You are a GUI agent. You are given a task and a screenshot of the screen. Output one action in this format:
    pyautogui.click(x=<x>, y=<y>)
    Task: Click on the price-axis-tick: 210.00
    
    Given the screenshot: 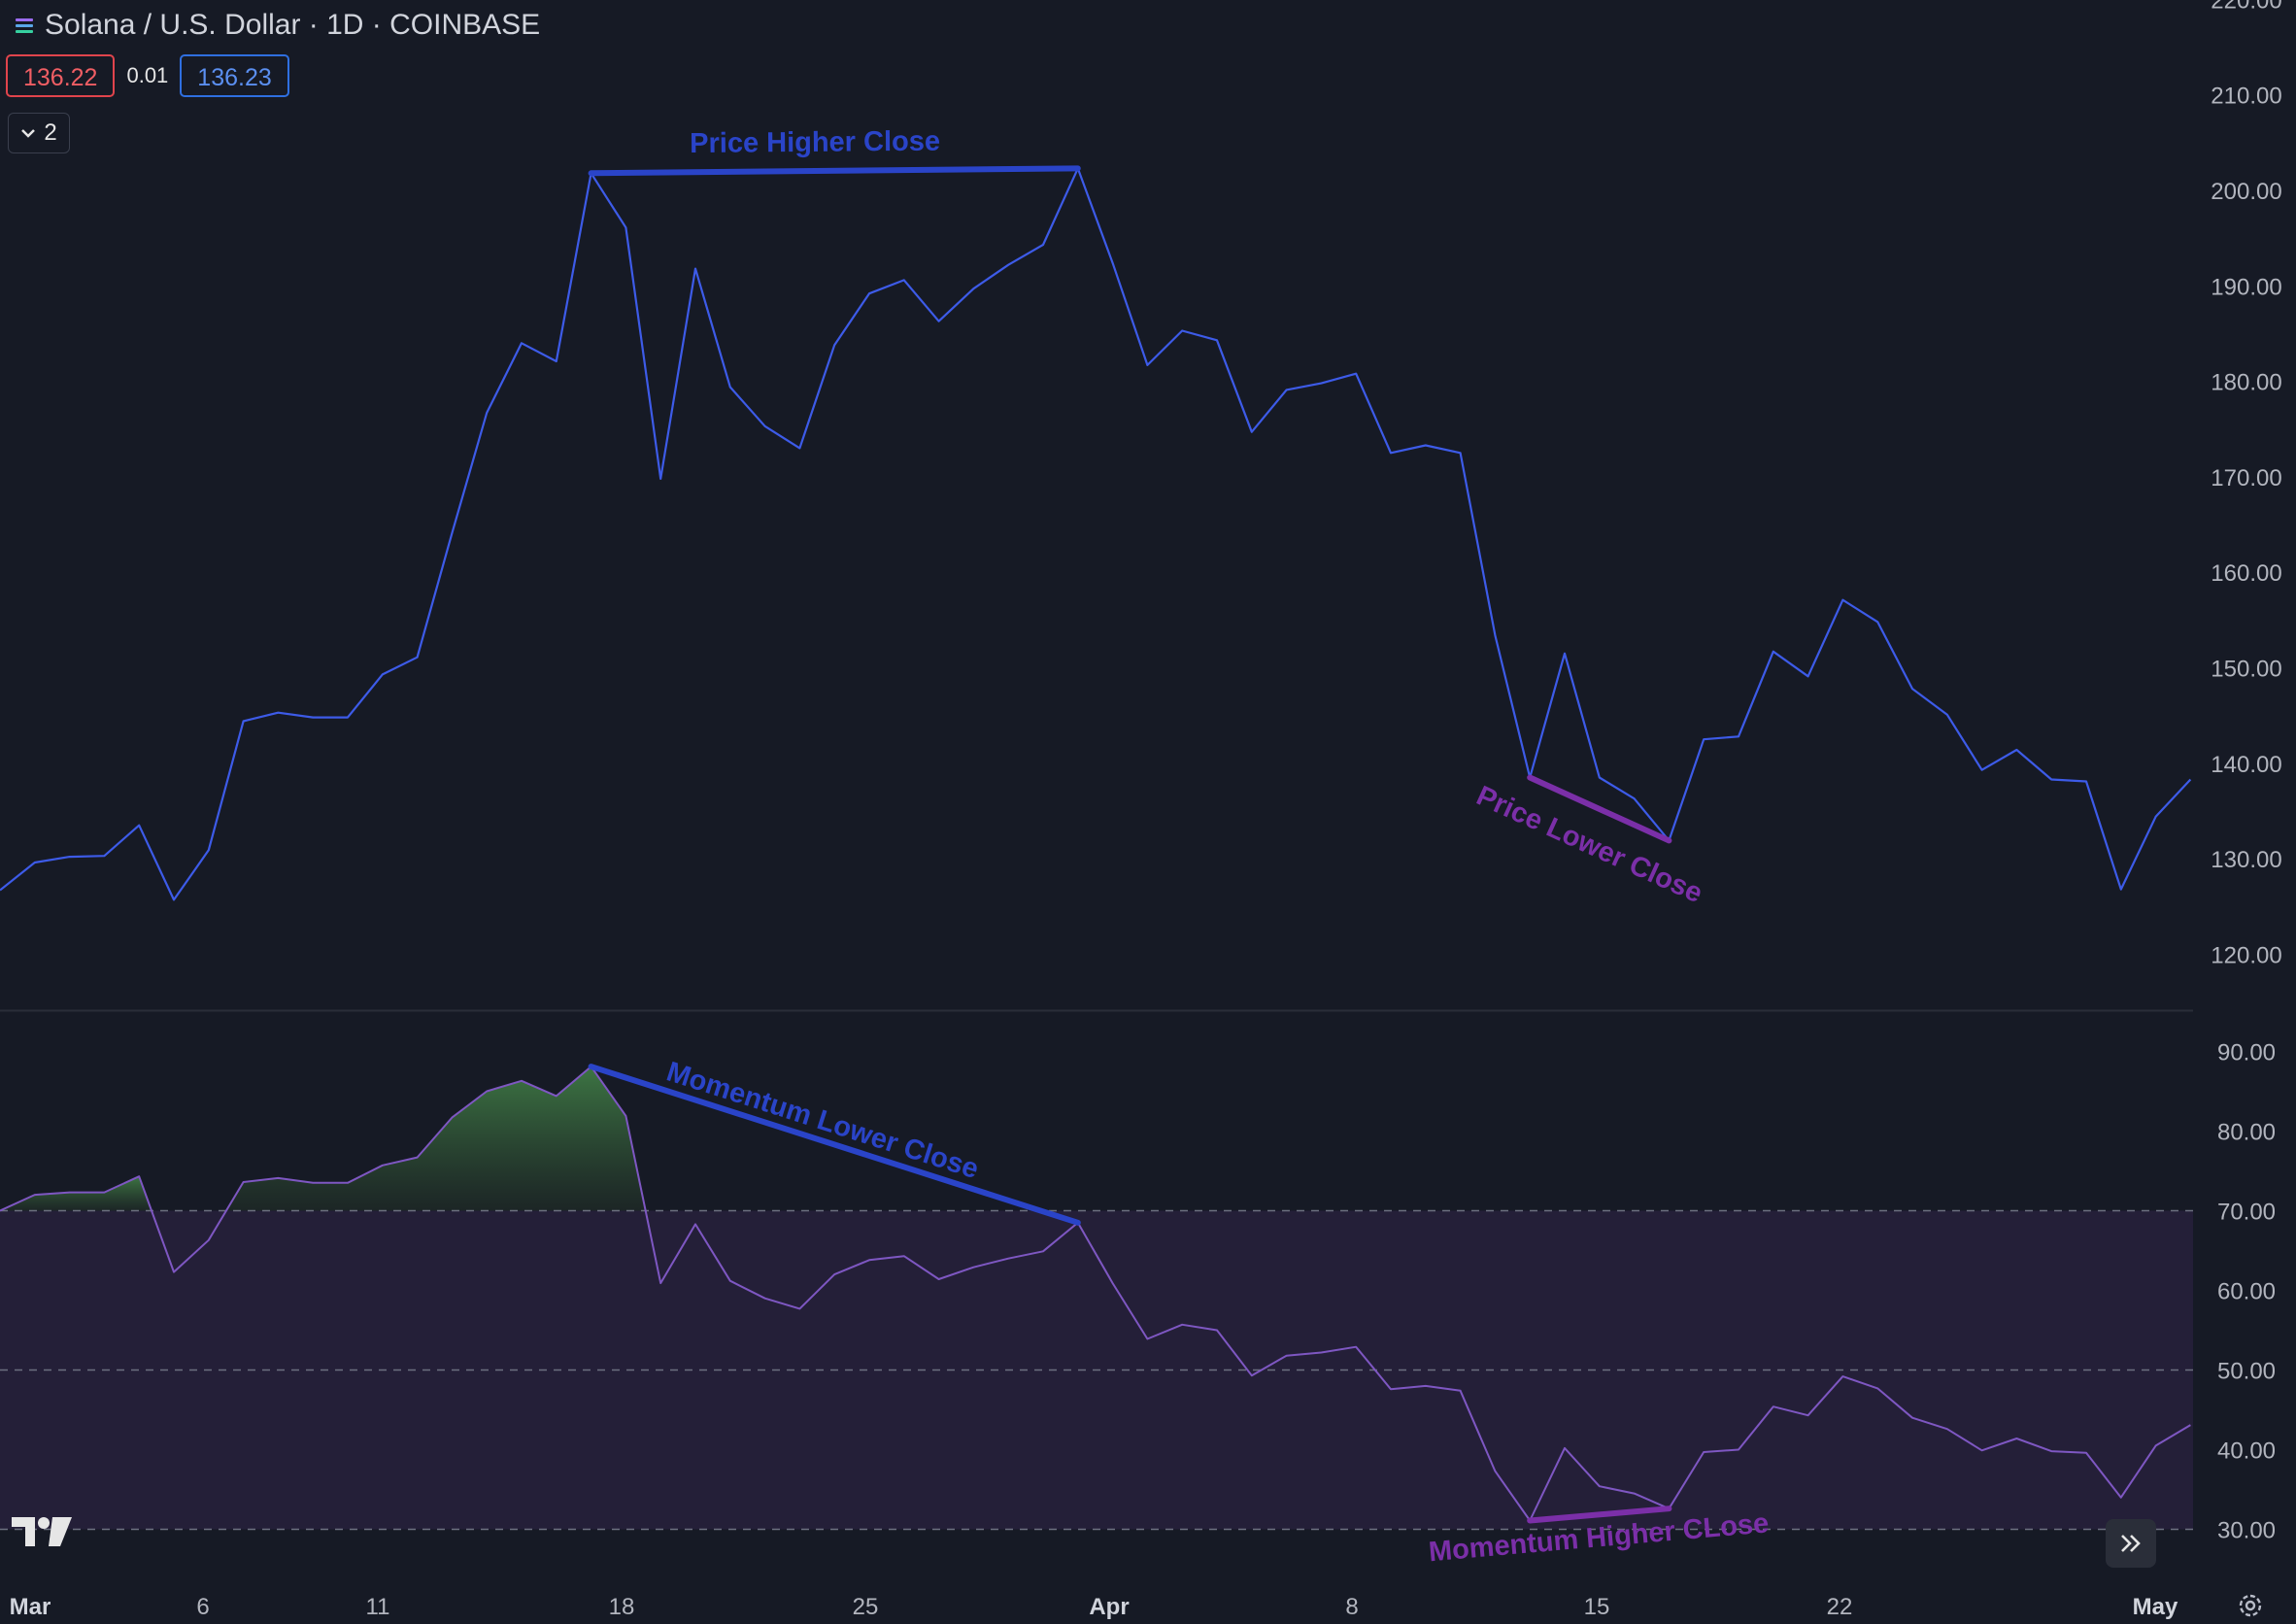 What is the action you would take?
    pyautogui.click(x=2246, y=97)
    